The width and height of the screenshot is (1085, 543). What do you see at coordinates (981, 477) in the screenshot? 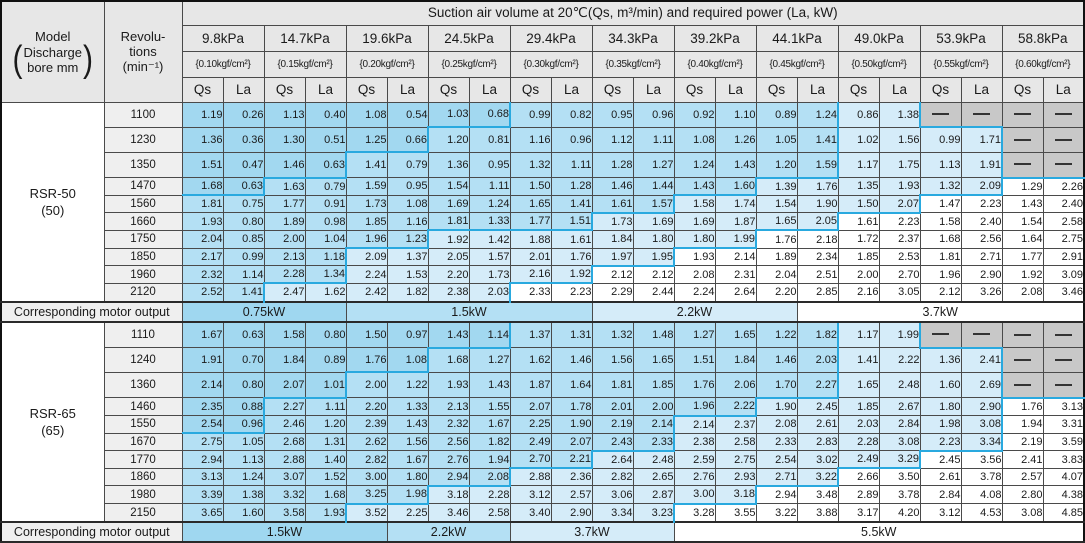
I see `la-value-cell: 3.78` at bounding box center [981, 477].